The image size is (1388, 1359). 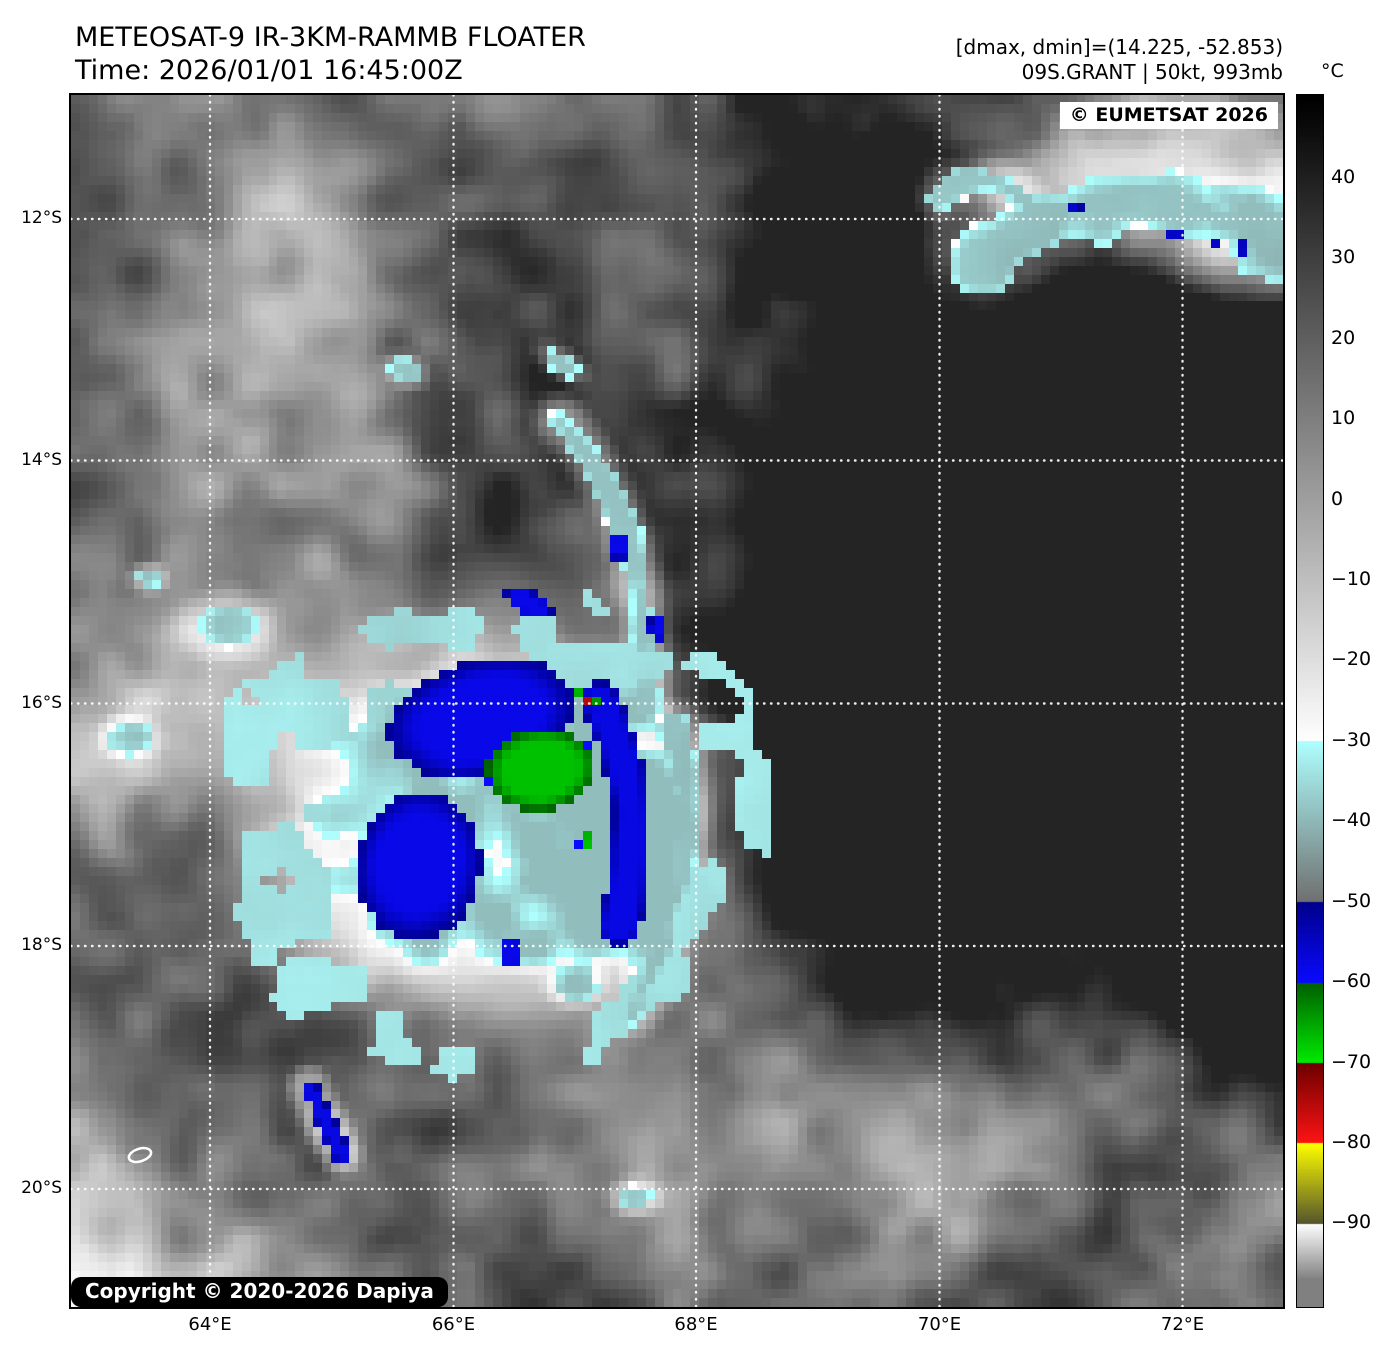 What do you see at coordinates (1351, 1061) in the screenshot?
I see `colorbar-tick-label: −70` at bounding box center [1351, 1061].